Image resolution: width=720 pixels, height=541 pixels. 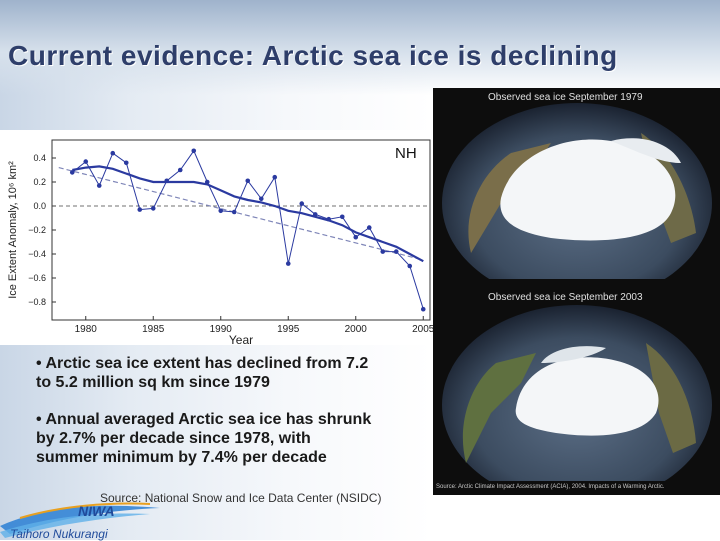 I want to click on annual-series-line, so click(x=247, y=229).